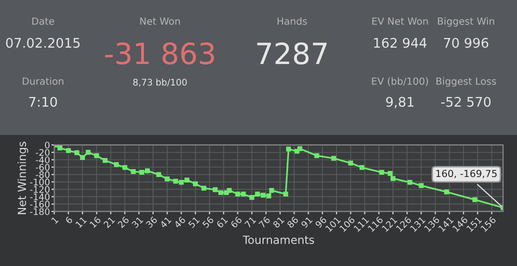 The image size is (517, 266). I want to click on text: Net Won, so click(160, 21).